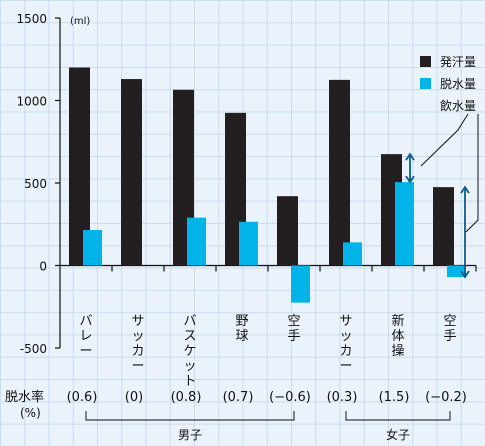  Describe the element at coordinates (80, 21) in the screenshot. I see `unit-label: (ml)` at that location.